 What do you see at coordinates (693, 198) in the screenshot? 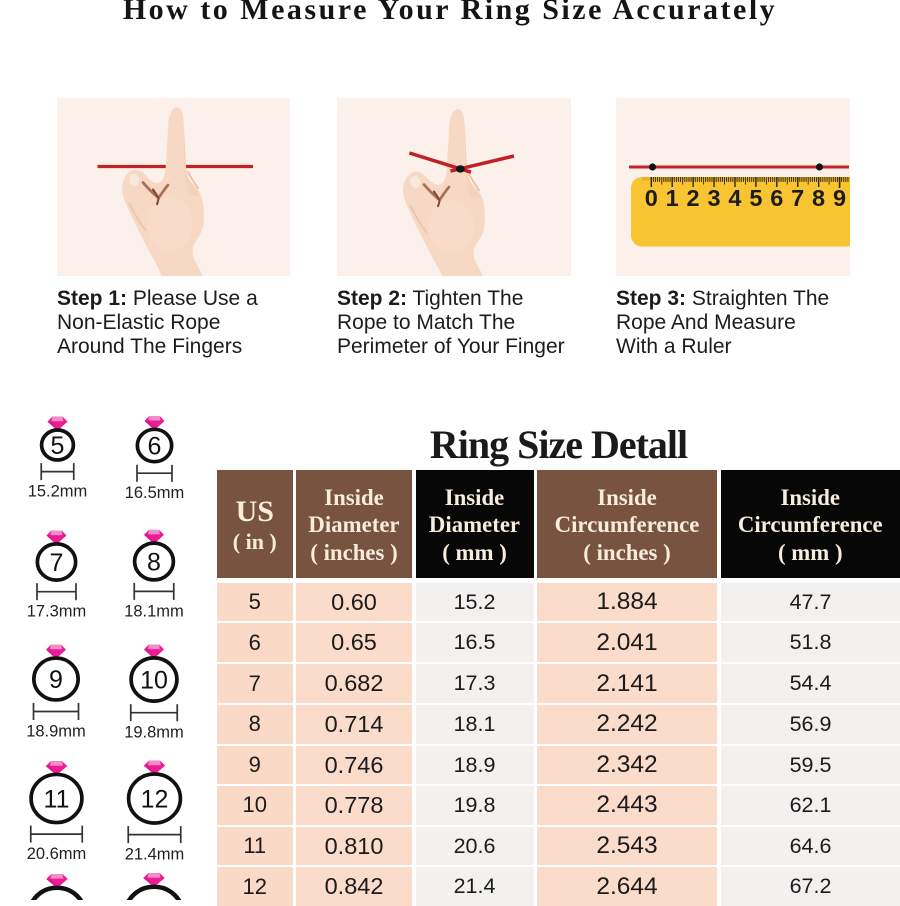
I see `svg-text: 2` at bounding box center [693, 198].